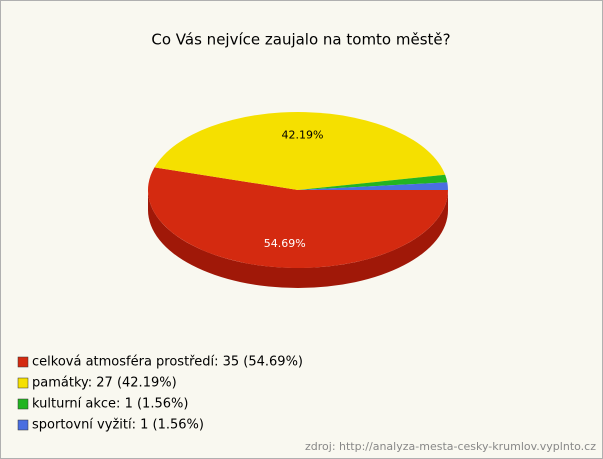 Image resolution: width=603 pixels, height=459 pixels. What do you see at coordinates (302, 134) in the screenshot?
I see `slice-label: 42.19%` at bounding box center [302, 134].